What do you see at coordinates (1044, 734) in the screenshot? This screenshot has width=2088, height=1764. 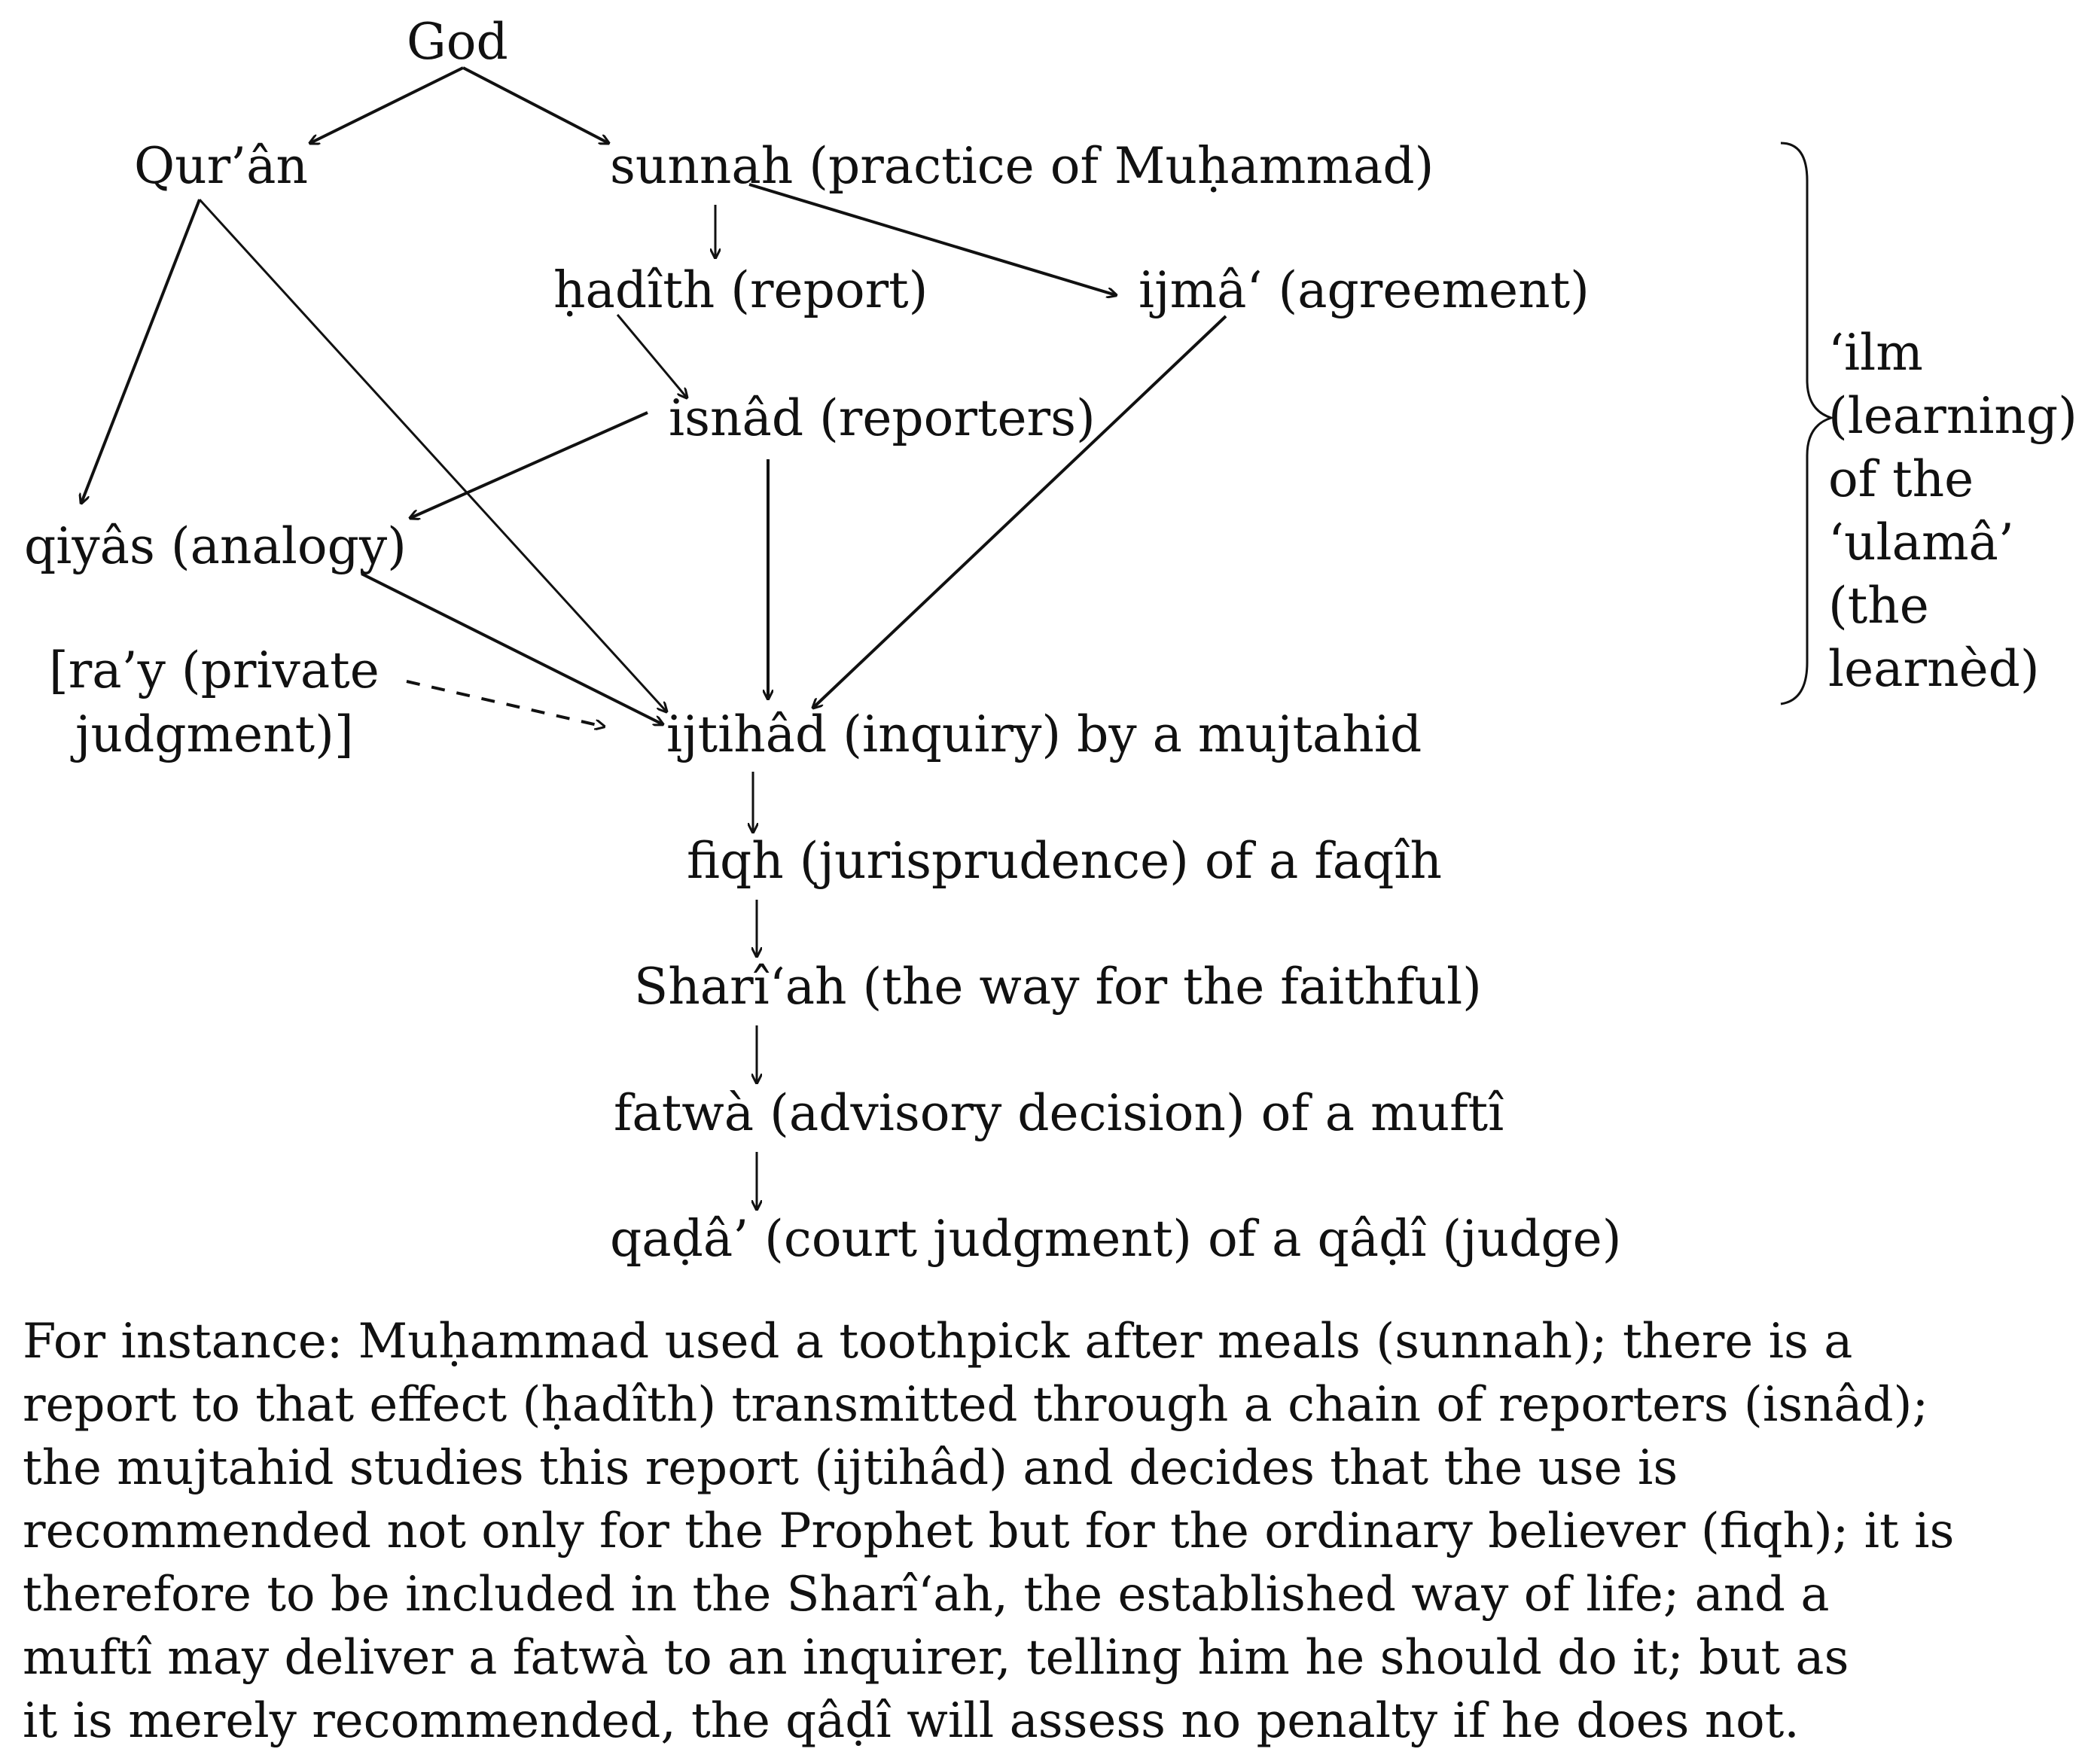 I see `node-ijtihad: ijtihâd (inquiry) by a mujtahid` at bounding box center [1044, 734].